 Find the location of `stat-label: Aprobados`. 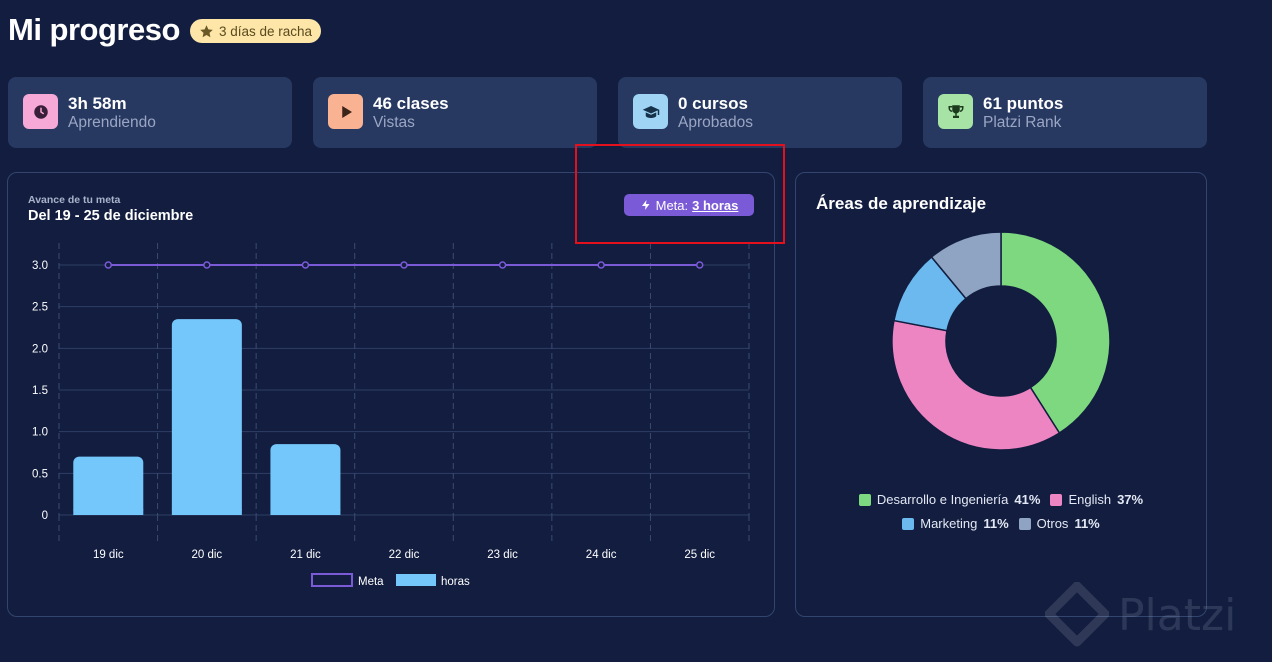

stat-label: Aprobados is located at coordinates (715, 122).